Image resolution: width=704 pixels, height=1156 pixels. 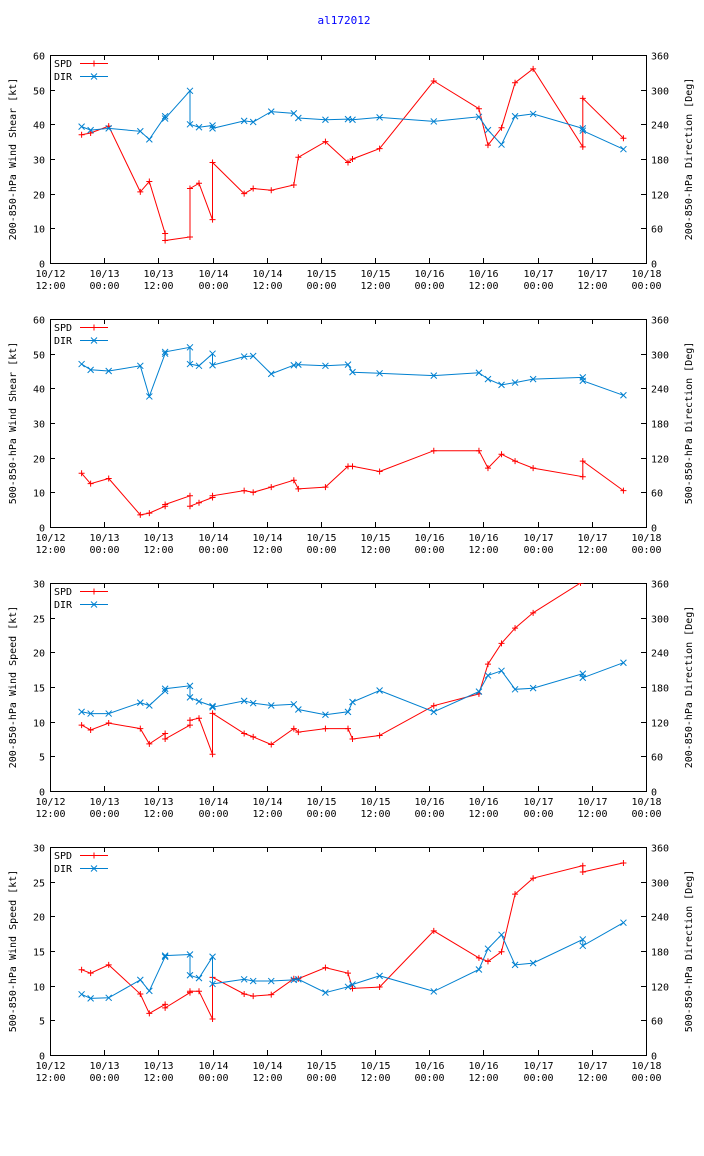 I want to click on y-tick-label: 15, so click(x=39, y=953).